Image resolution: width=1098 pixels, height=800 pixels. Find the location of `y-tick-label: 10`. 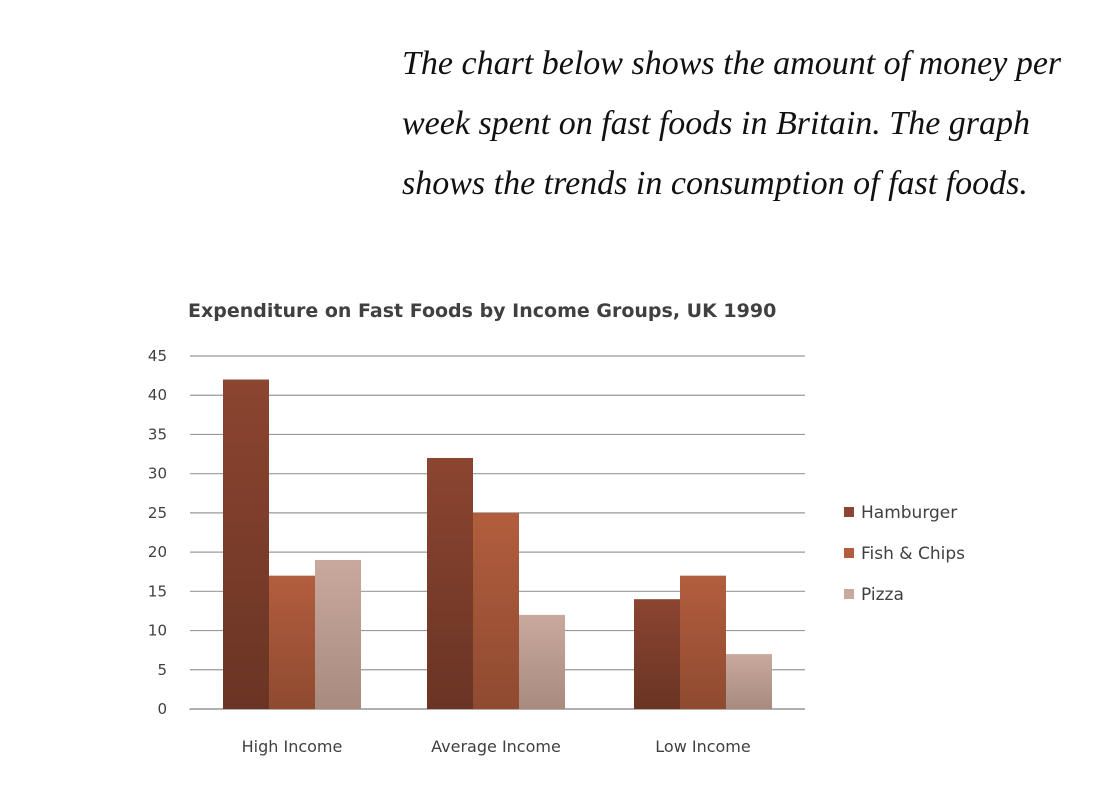

y-tick-label: 10 is located at coordinates (157, 631).